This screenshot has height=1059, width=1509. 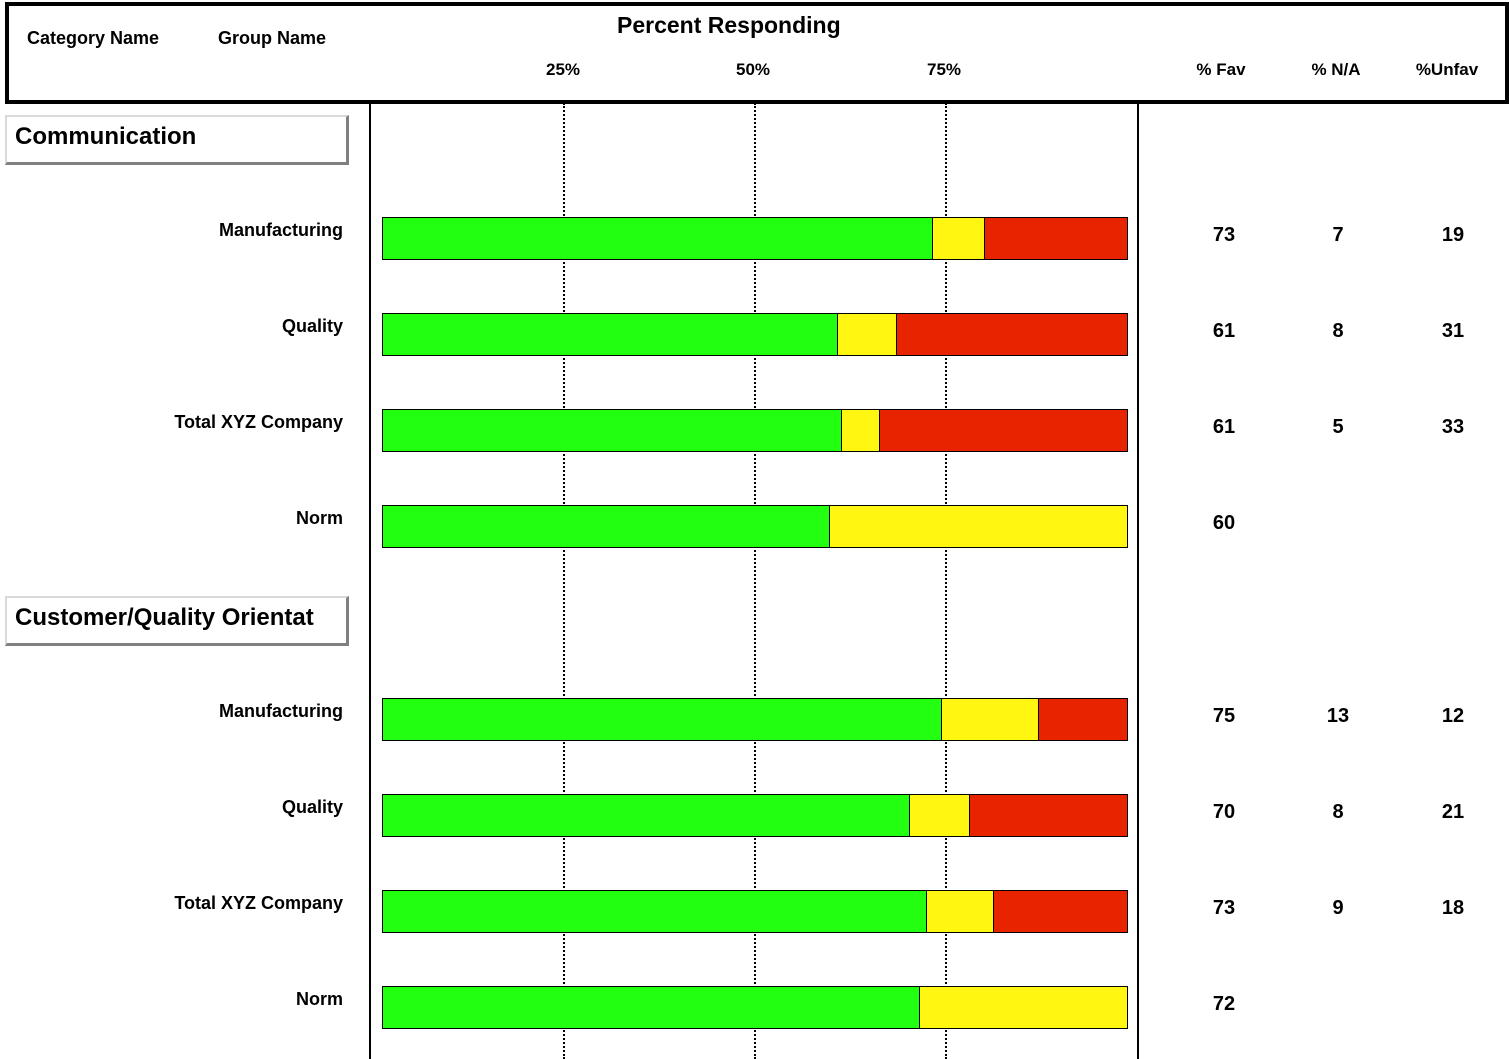 What do you see at coordinates (1338, 908) in the screenshot?
I see `na-value: 9` at bounding box center [1338, 908].